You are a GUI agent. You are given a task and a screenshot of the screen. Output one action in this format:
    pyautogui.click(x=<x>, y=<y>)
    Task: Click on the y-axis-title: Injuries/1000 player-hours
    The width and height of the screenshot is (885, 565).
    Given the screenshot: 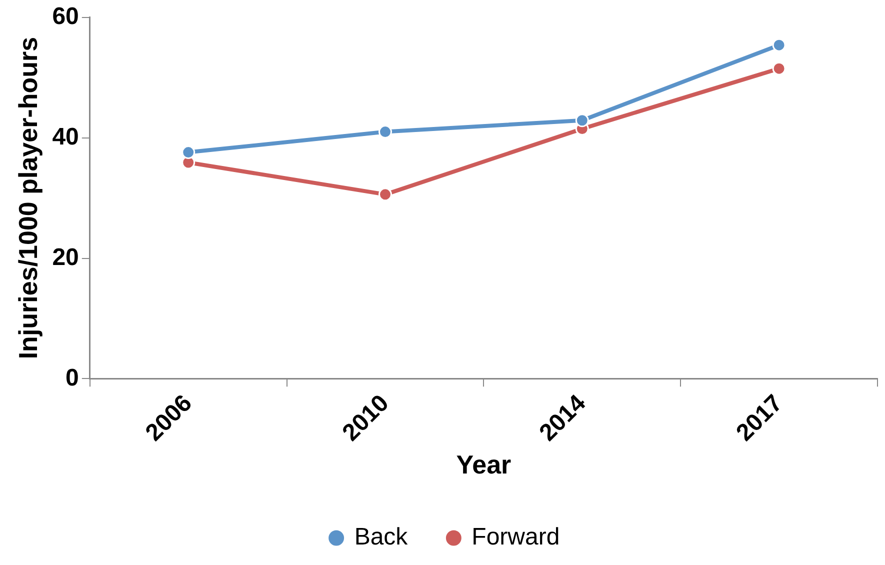 What is the action you would take?
    pyautogui.click(x=27, y=198)
    